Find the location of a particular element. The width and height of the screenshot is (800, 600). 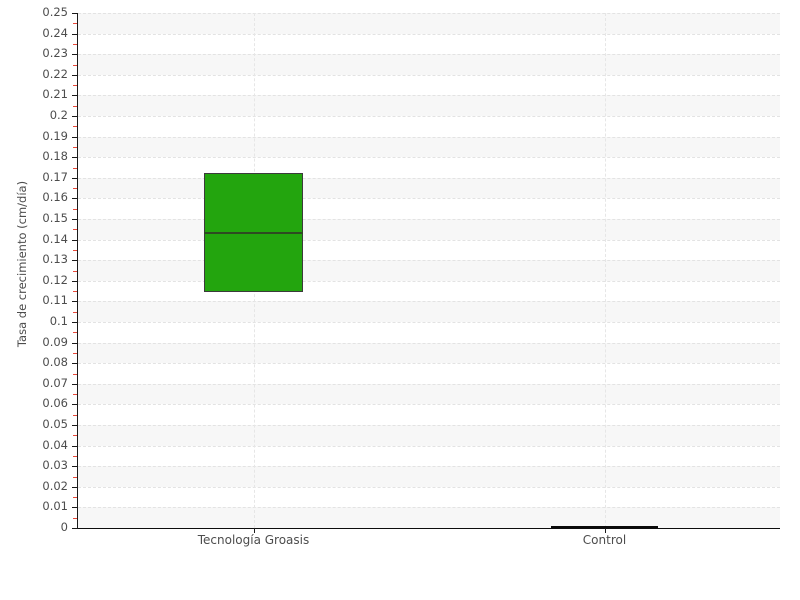

y-tick-label: 0.24 is located at coordinates (55, 32).